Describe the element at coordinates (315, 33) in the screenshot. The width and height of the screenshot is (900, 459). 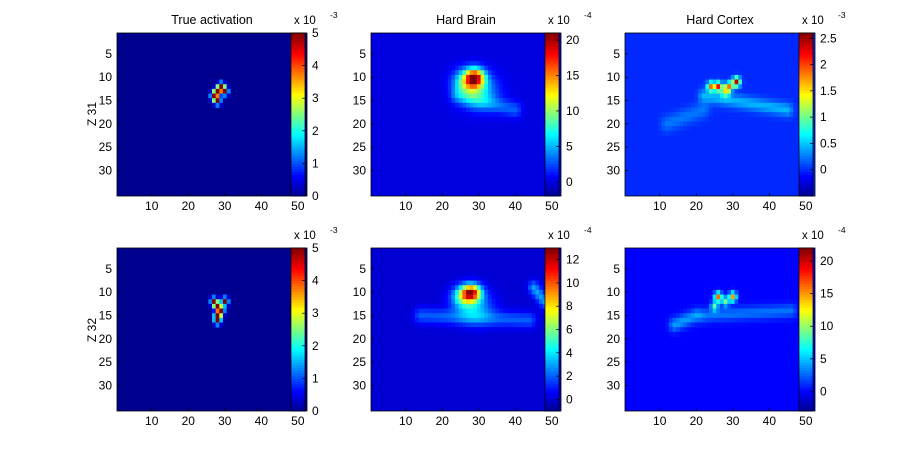
I see `colorbar-tick-label: 5` at that location.